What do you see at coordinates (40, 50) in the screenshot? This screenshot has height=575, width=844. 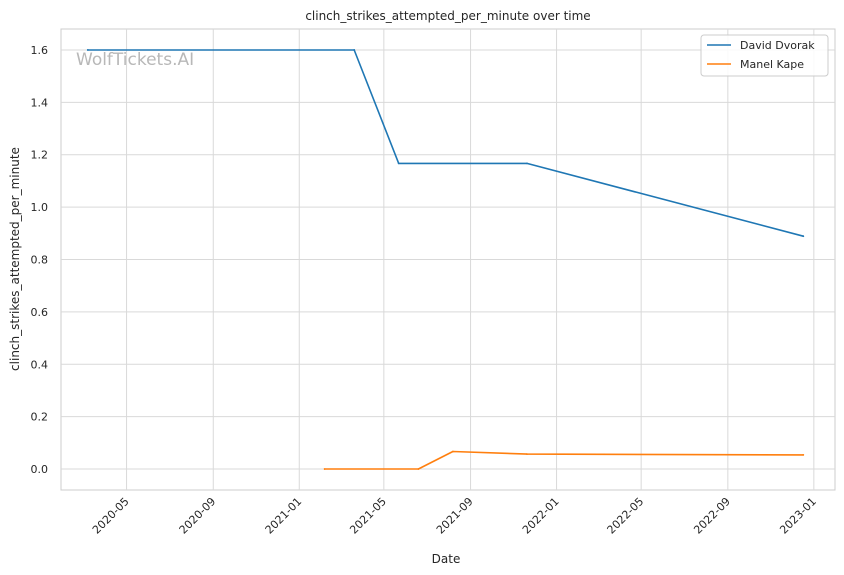 I see `y-tick-label: 1.6` at bounding box center [40, 50].